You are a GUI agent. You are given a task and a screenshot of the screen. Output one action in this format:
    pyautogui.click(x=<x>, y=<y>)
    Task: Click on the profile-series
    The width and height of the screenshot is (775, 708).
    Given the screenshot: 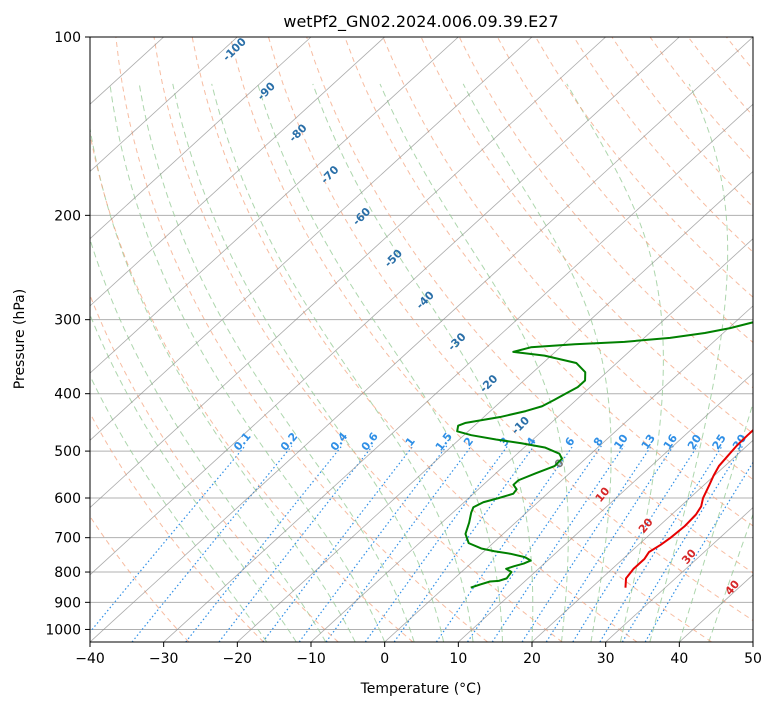 What is the action you would take?
    pyautogui.click(x=604, y=455)
    